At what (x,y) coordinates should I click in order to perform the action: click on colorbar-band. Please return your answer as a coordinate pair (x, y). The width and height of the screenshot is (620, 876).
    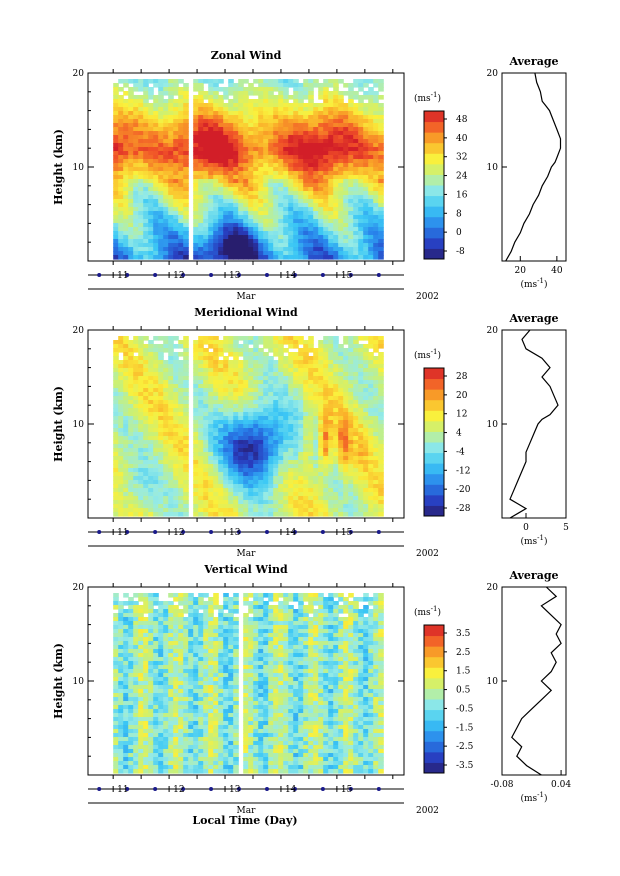
    Looking at the image, I should click on (434, 138).